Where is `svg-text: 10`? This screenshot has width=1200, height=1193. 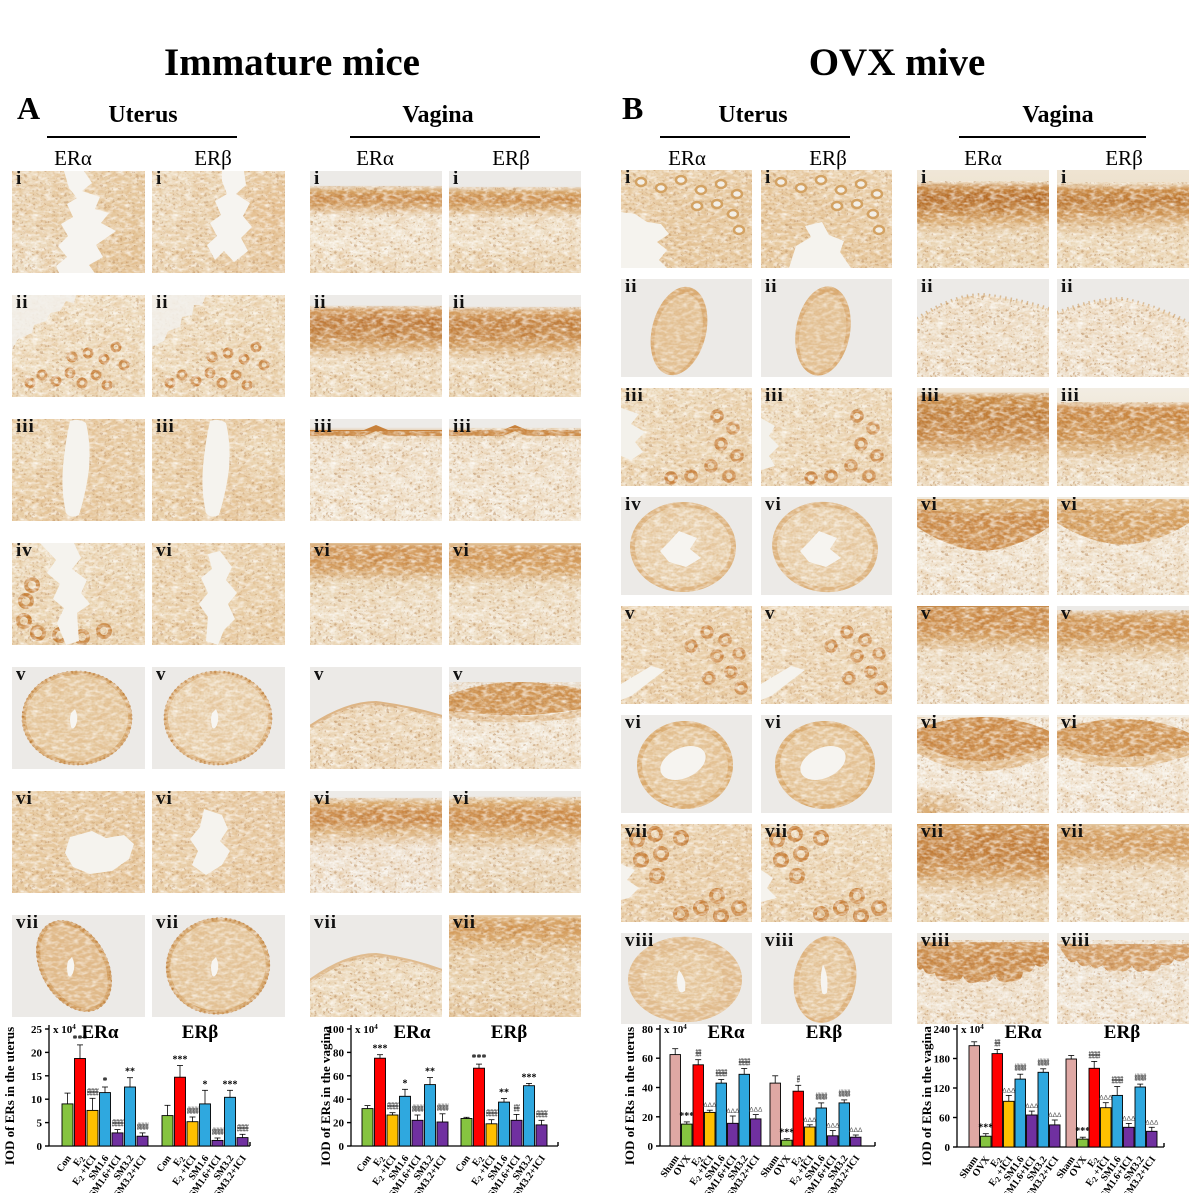
svg-text: 10 is located at coordinates (37, 1100).